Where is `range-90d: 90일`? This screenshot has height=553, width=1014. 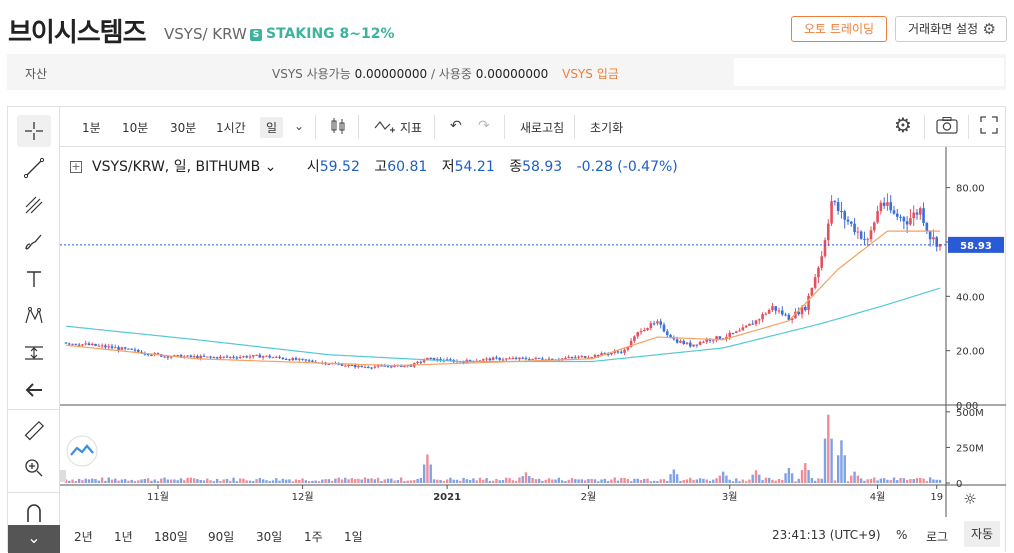 range-90d: 90일 is located at coordinates (221, 537).